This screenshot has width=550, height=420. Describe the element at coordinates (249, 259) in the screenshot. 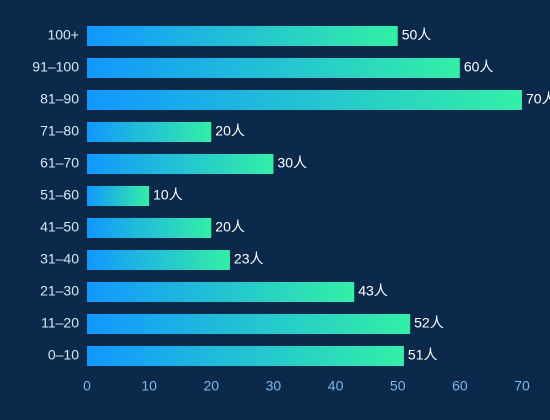

I see `value-label-7: 23人` at that location.